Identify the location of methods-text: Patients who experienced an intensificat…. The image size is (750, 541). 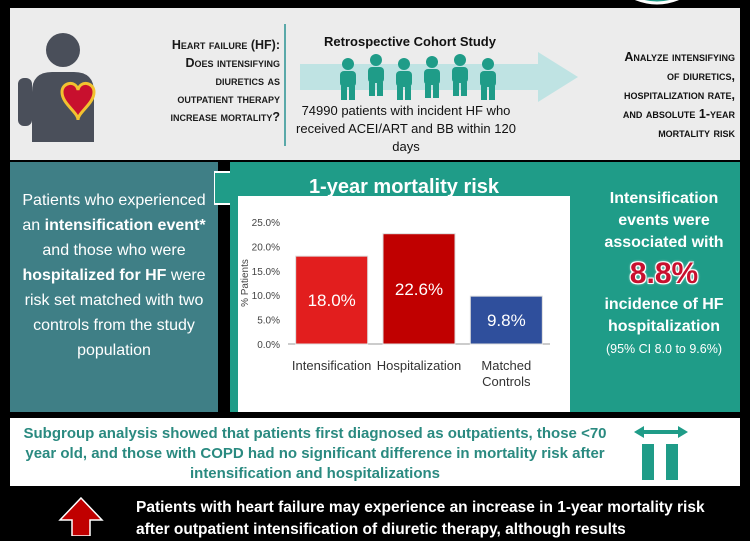
(114, 275).